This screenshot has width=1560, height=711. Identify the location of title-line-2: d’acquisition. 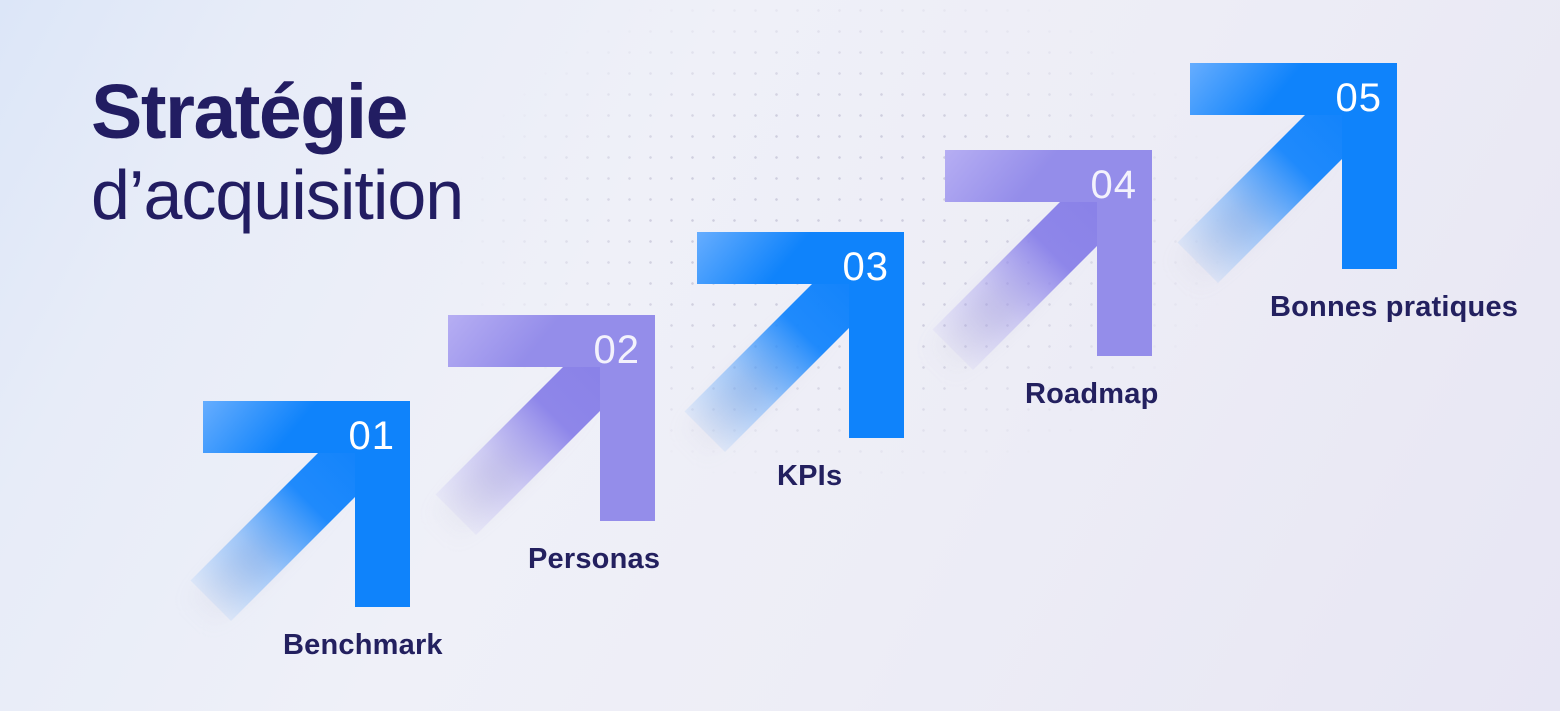
(277, 195).